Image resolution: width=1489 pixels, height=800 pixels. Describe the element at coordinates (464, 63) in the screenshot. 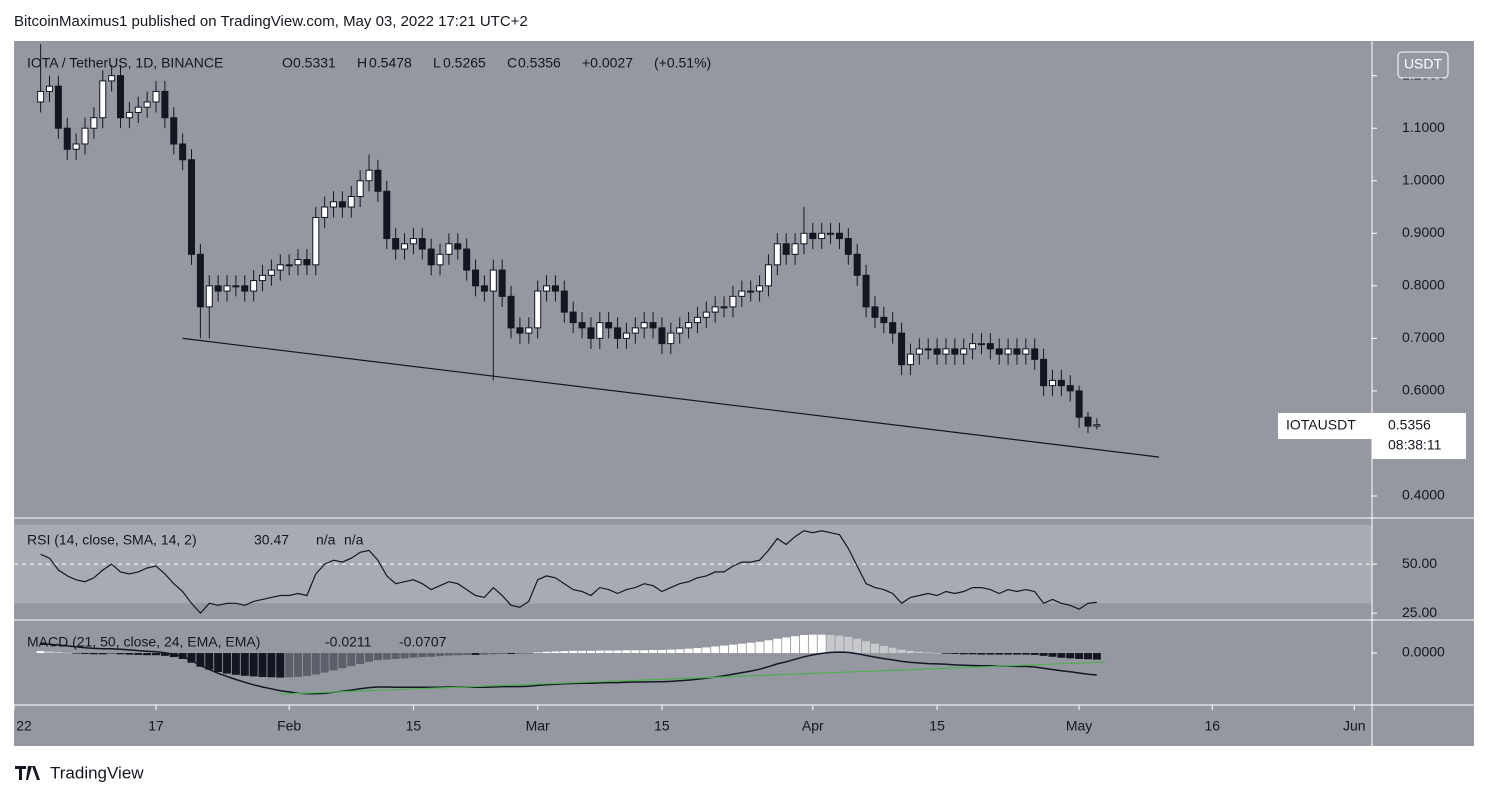

I see `ohlc-value: 0.5265` at that location.